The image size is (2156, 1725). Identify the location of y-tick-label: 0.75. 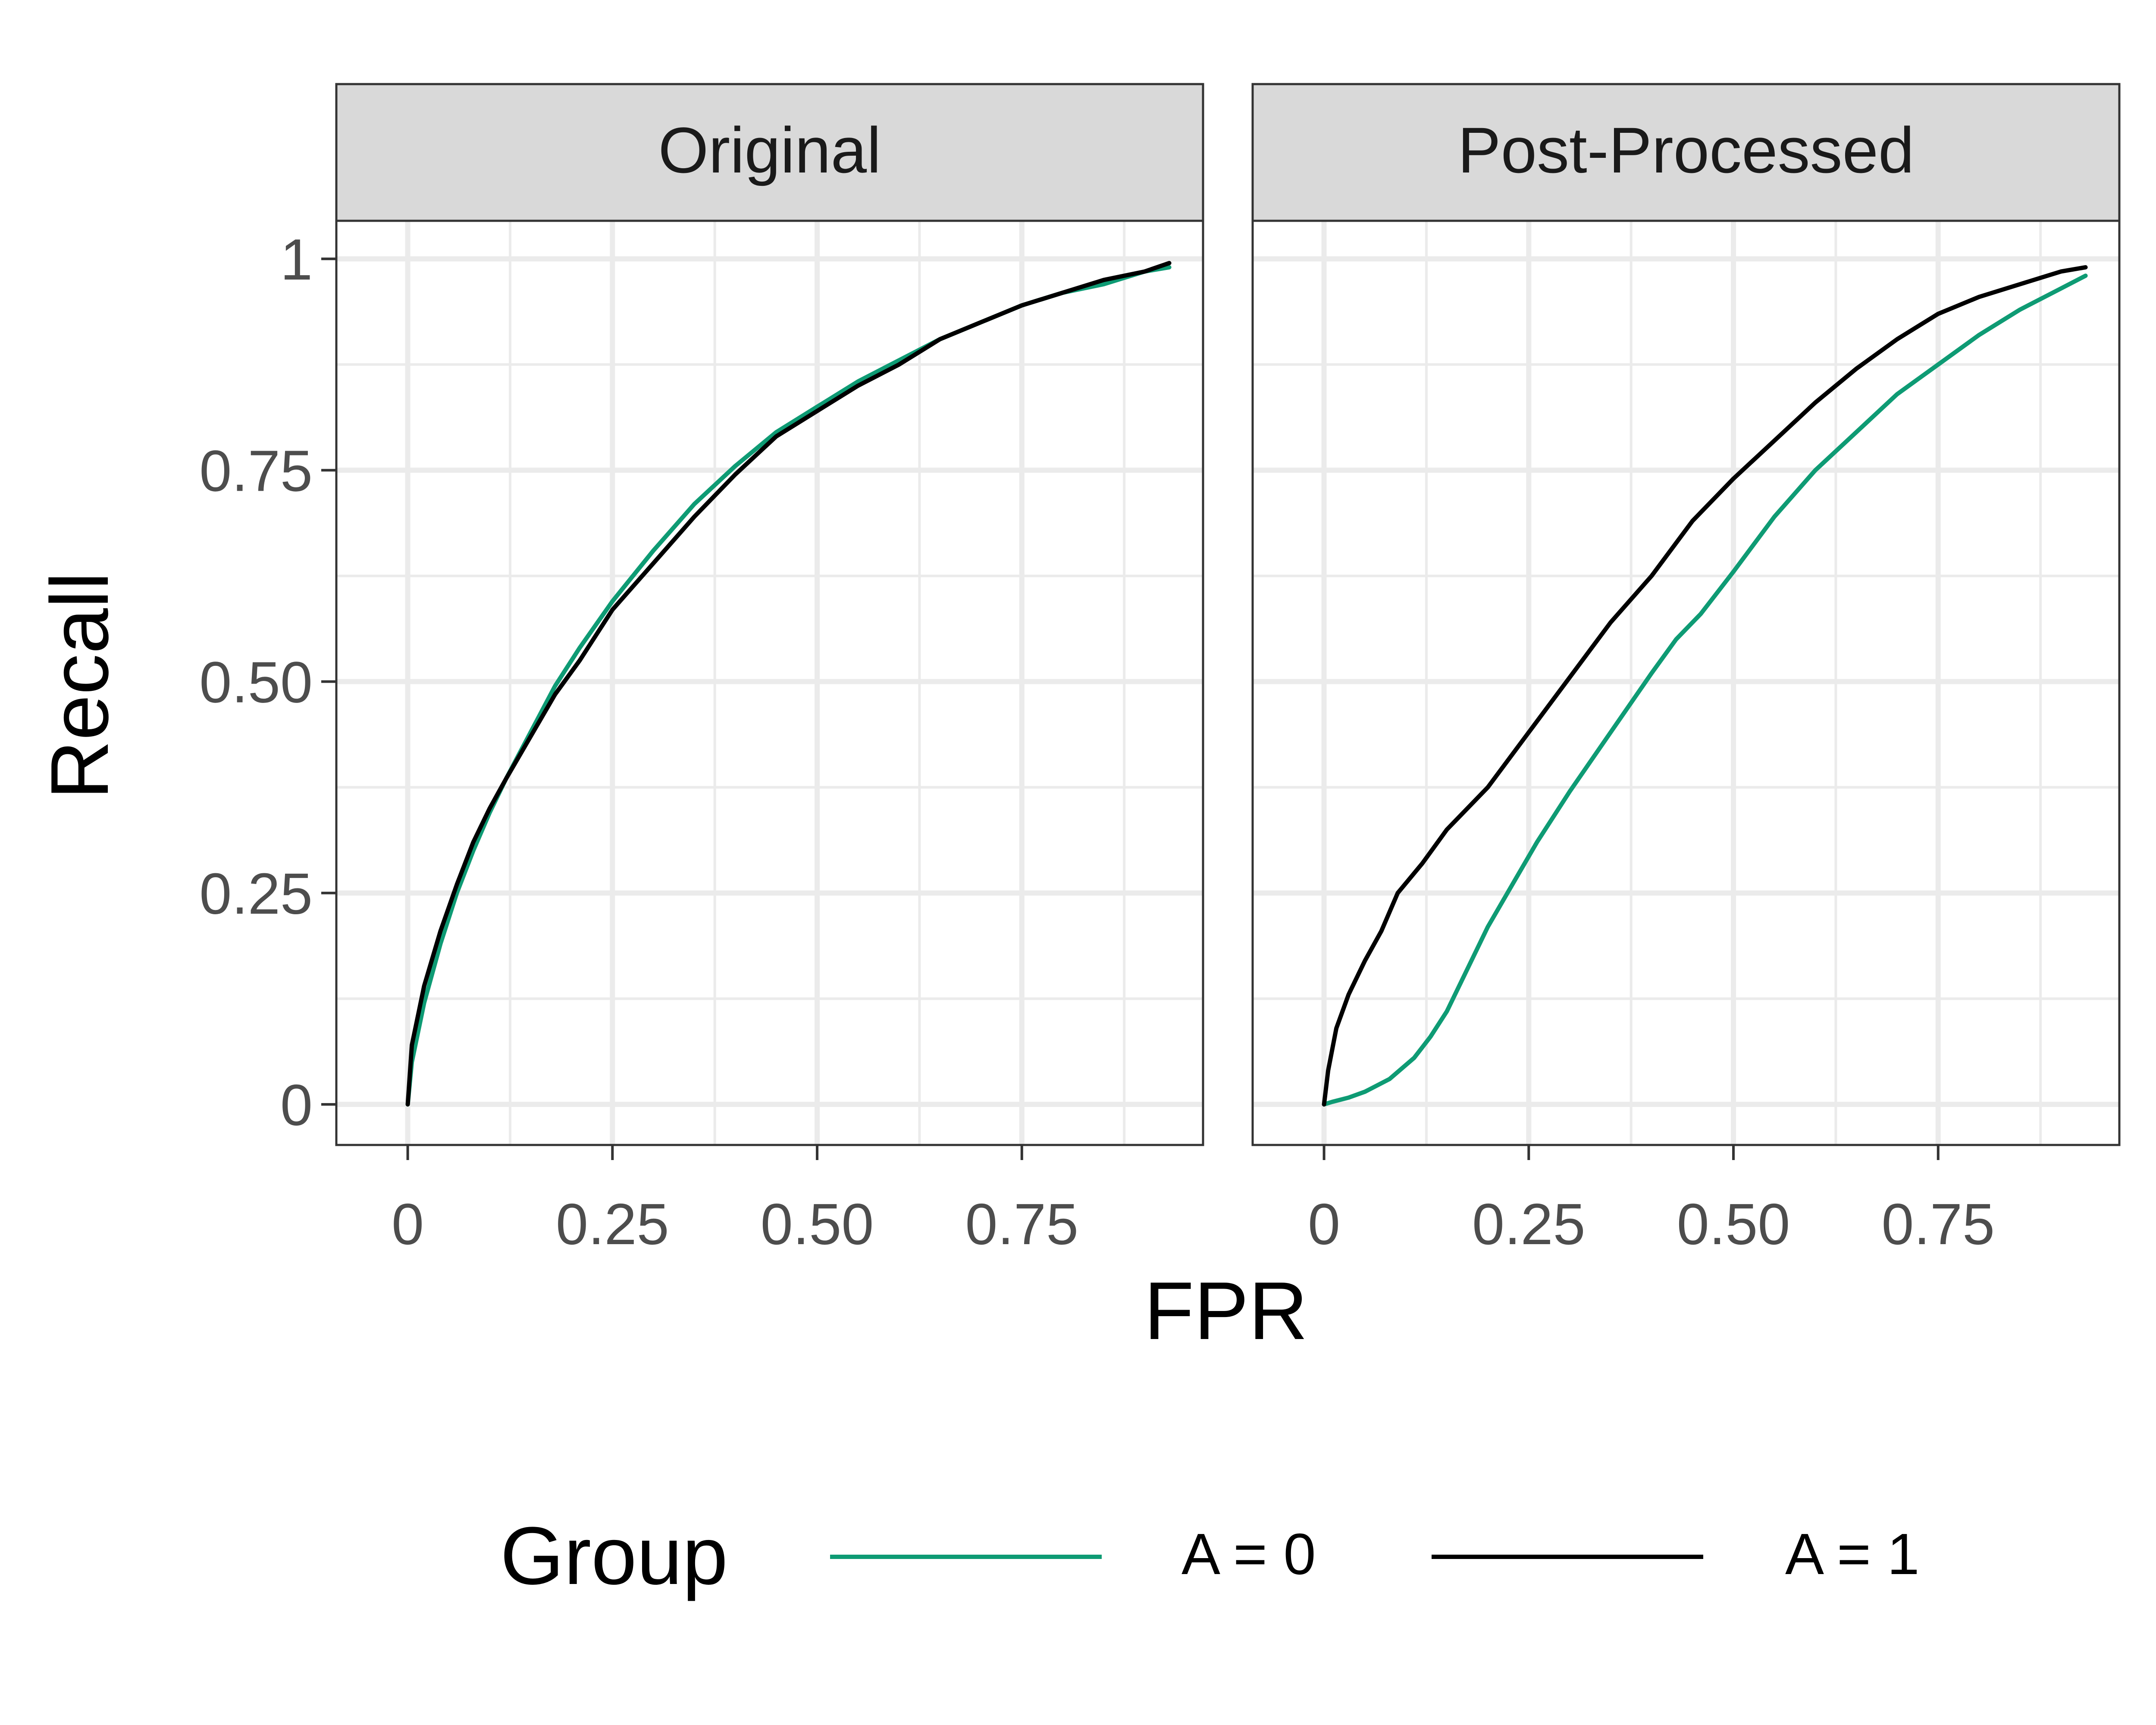
(256, 471).